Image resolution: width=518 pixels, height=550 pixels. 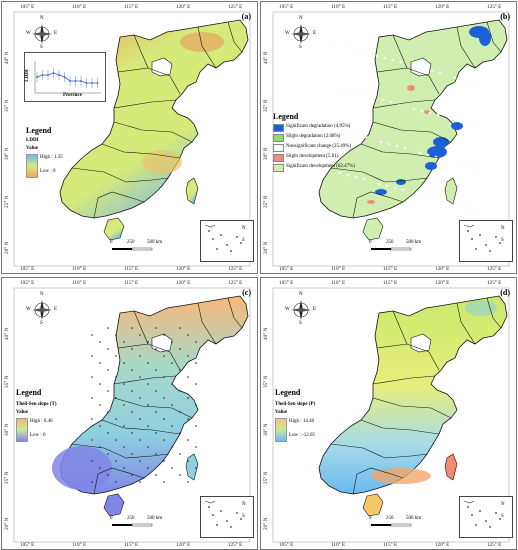 I want to click on legend-item: Significant degradation (4.95%), so click(x=318, y=126).